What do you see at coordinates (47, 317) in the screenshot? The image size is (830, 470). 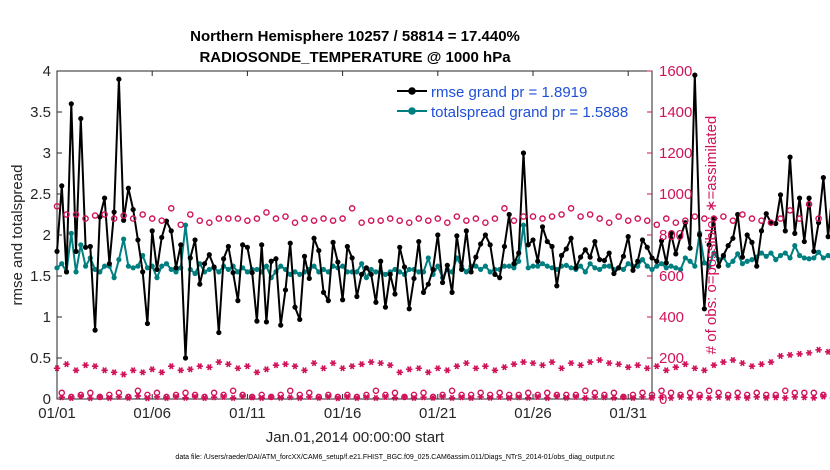 I see `y-tick-label-left: 1` at bounding box center [47, 317].